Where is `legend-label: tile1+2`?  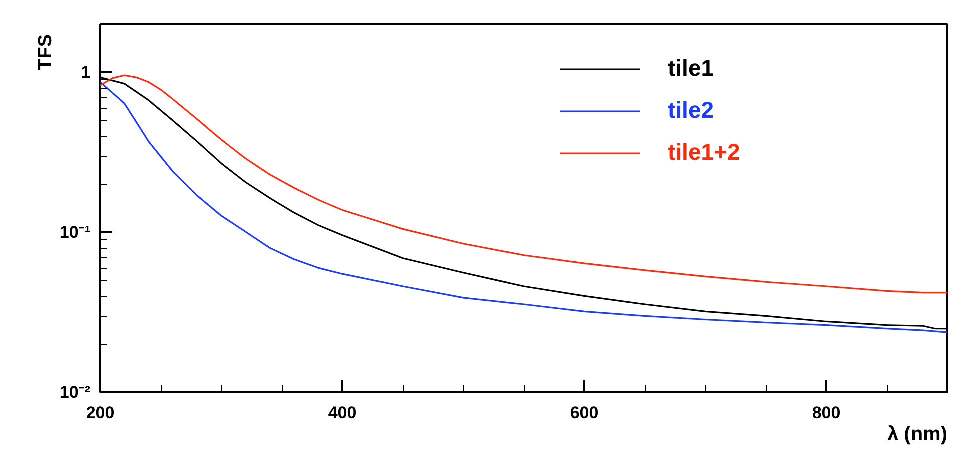
legend-label: tile1+2 is located at coordinates (704, 152).